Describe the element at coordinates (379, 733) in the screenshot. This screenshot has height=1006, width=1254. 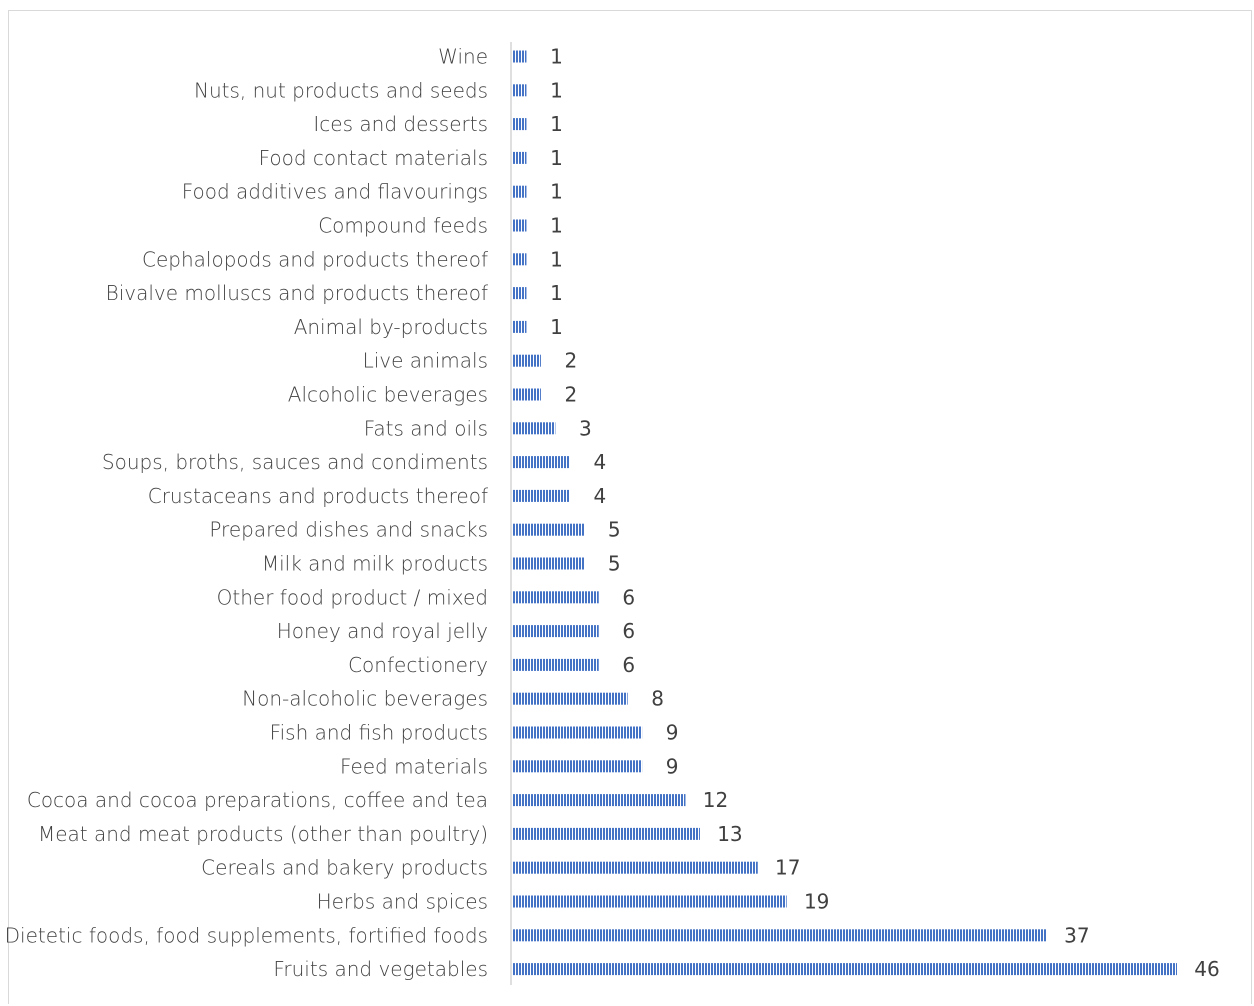
I see `category-label: Fish and fish products` at that location.